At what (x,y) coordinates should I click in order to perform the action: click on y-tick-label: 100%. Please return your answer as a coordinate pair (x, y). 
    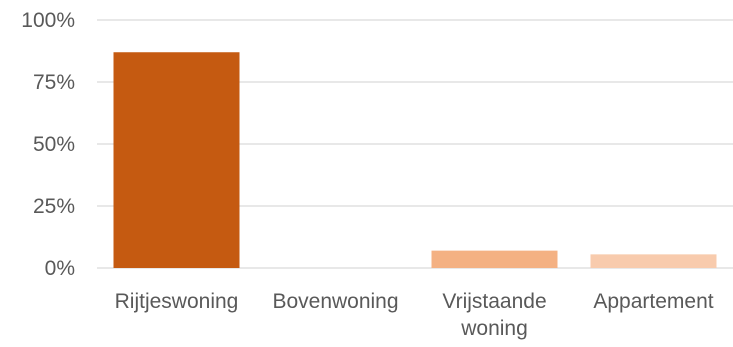
    Looking at the image, I should click on (48, 20).